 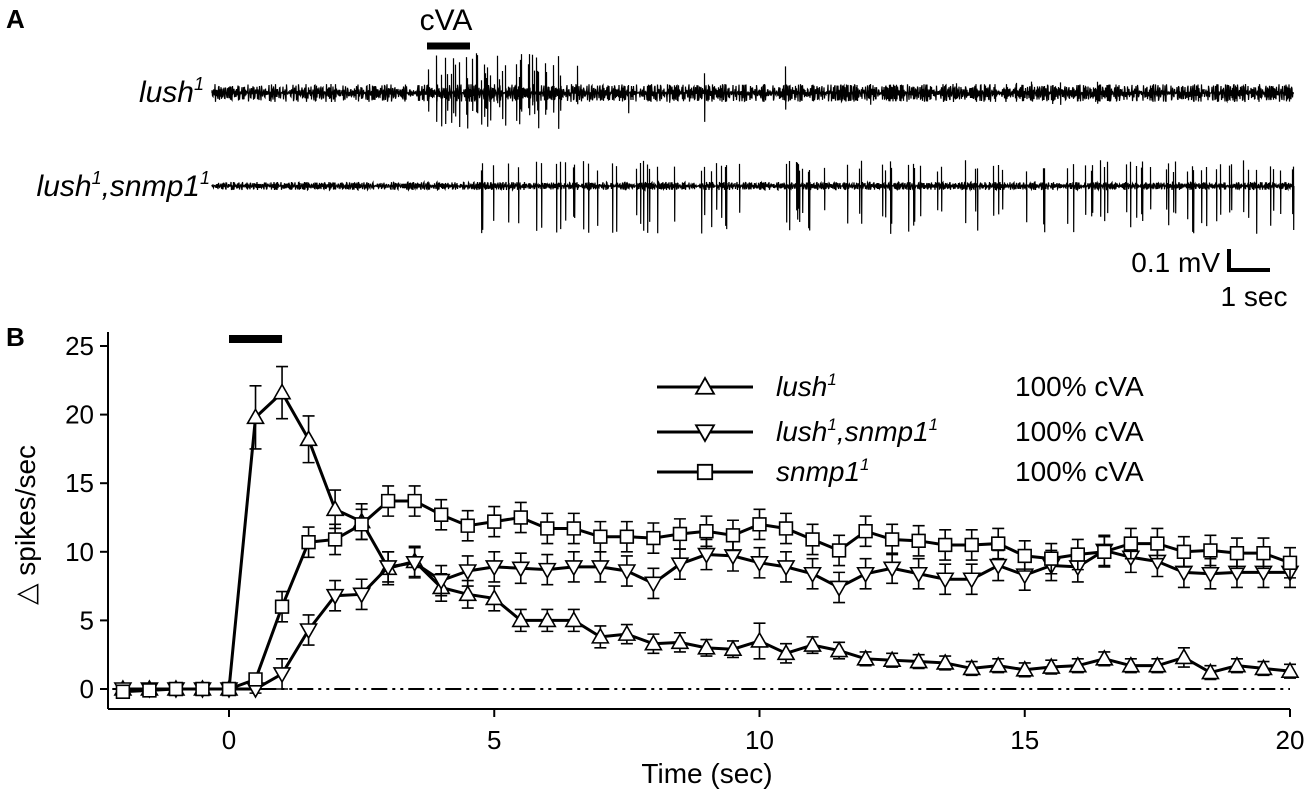 What do you see at coordinates (1175, 262) in the screenshot?
I see `scale-bar-amplitude: 0.1 mV` at bounding box center [1175, 262].